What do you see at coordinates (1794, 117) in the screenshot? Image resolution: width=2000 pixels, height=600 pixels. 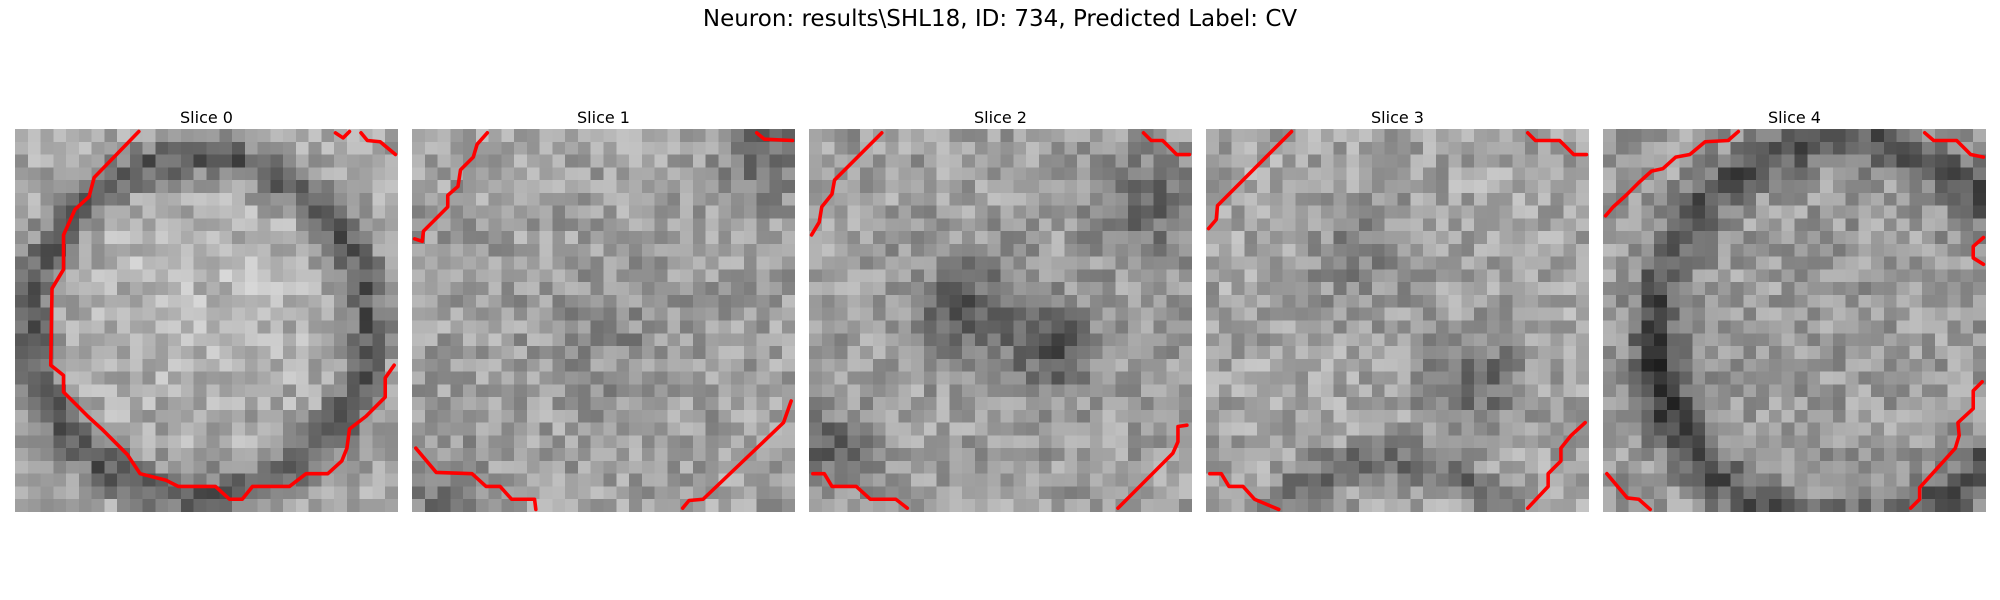 I see `slice-title: Slice 4` at bounding box center [1794, 117].